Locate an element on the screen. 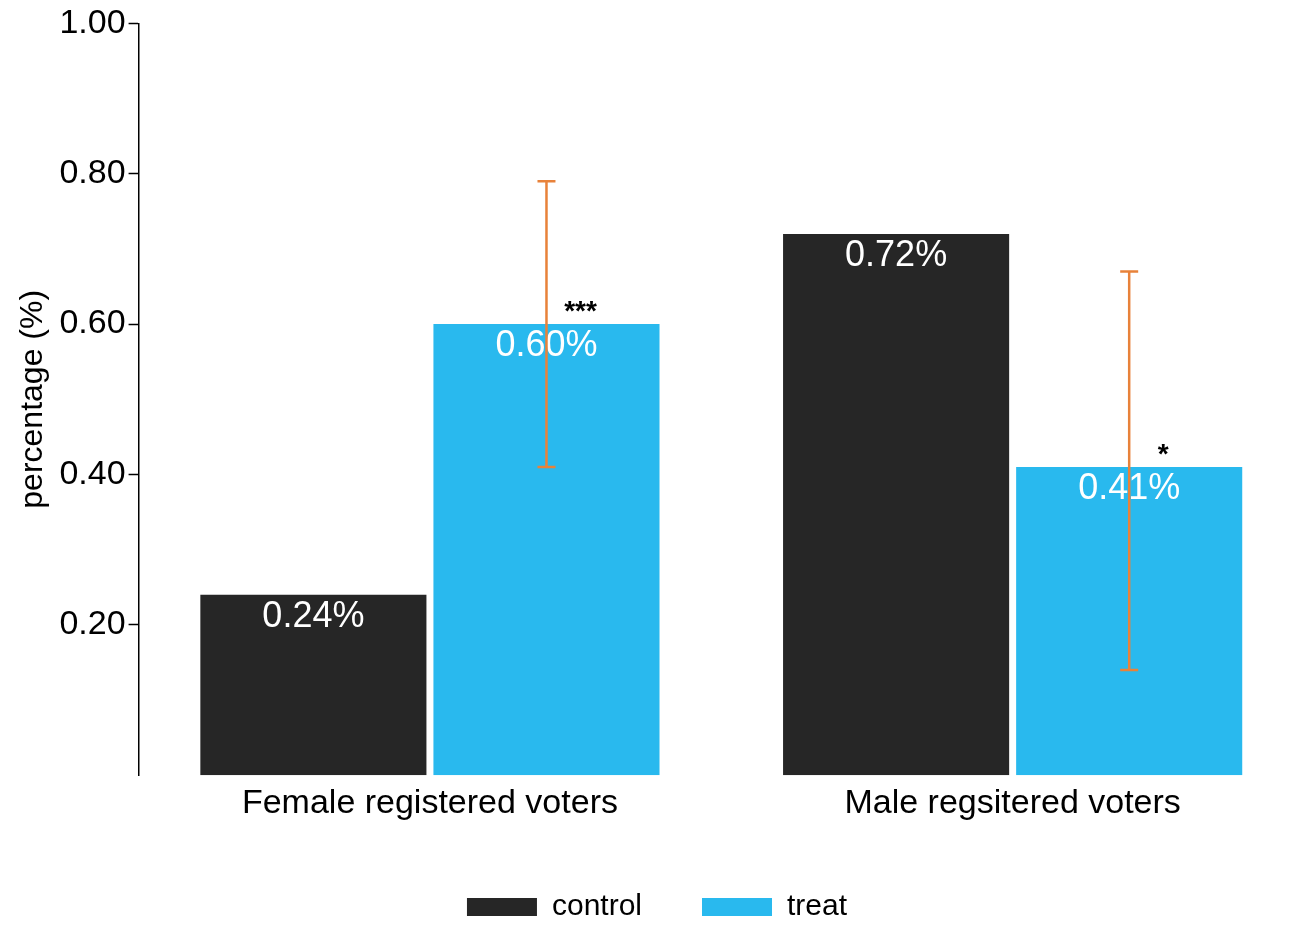 The height and width of the screenshot is (932, 1304). y-tick-label: 0.80 is located at coordinates (92, 171).